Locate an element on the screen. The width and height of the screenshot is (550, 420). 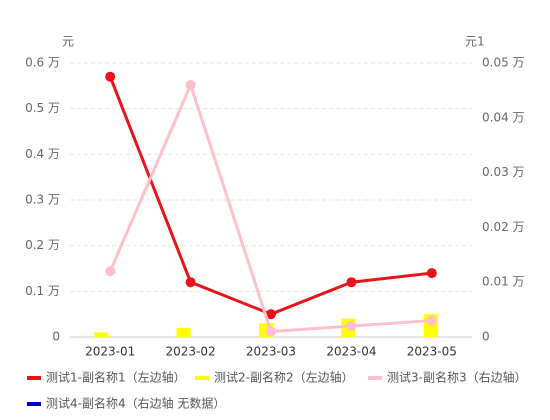
legend-label: 测试4-副名称4（右边轴 无数据） is located at coordinates (135, 403).